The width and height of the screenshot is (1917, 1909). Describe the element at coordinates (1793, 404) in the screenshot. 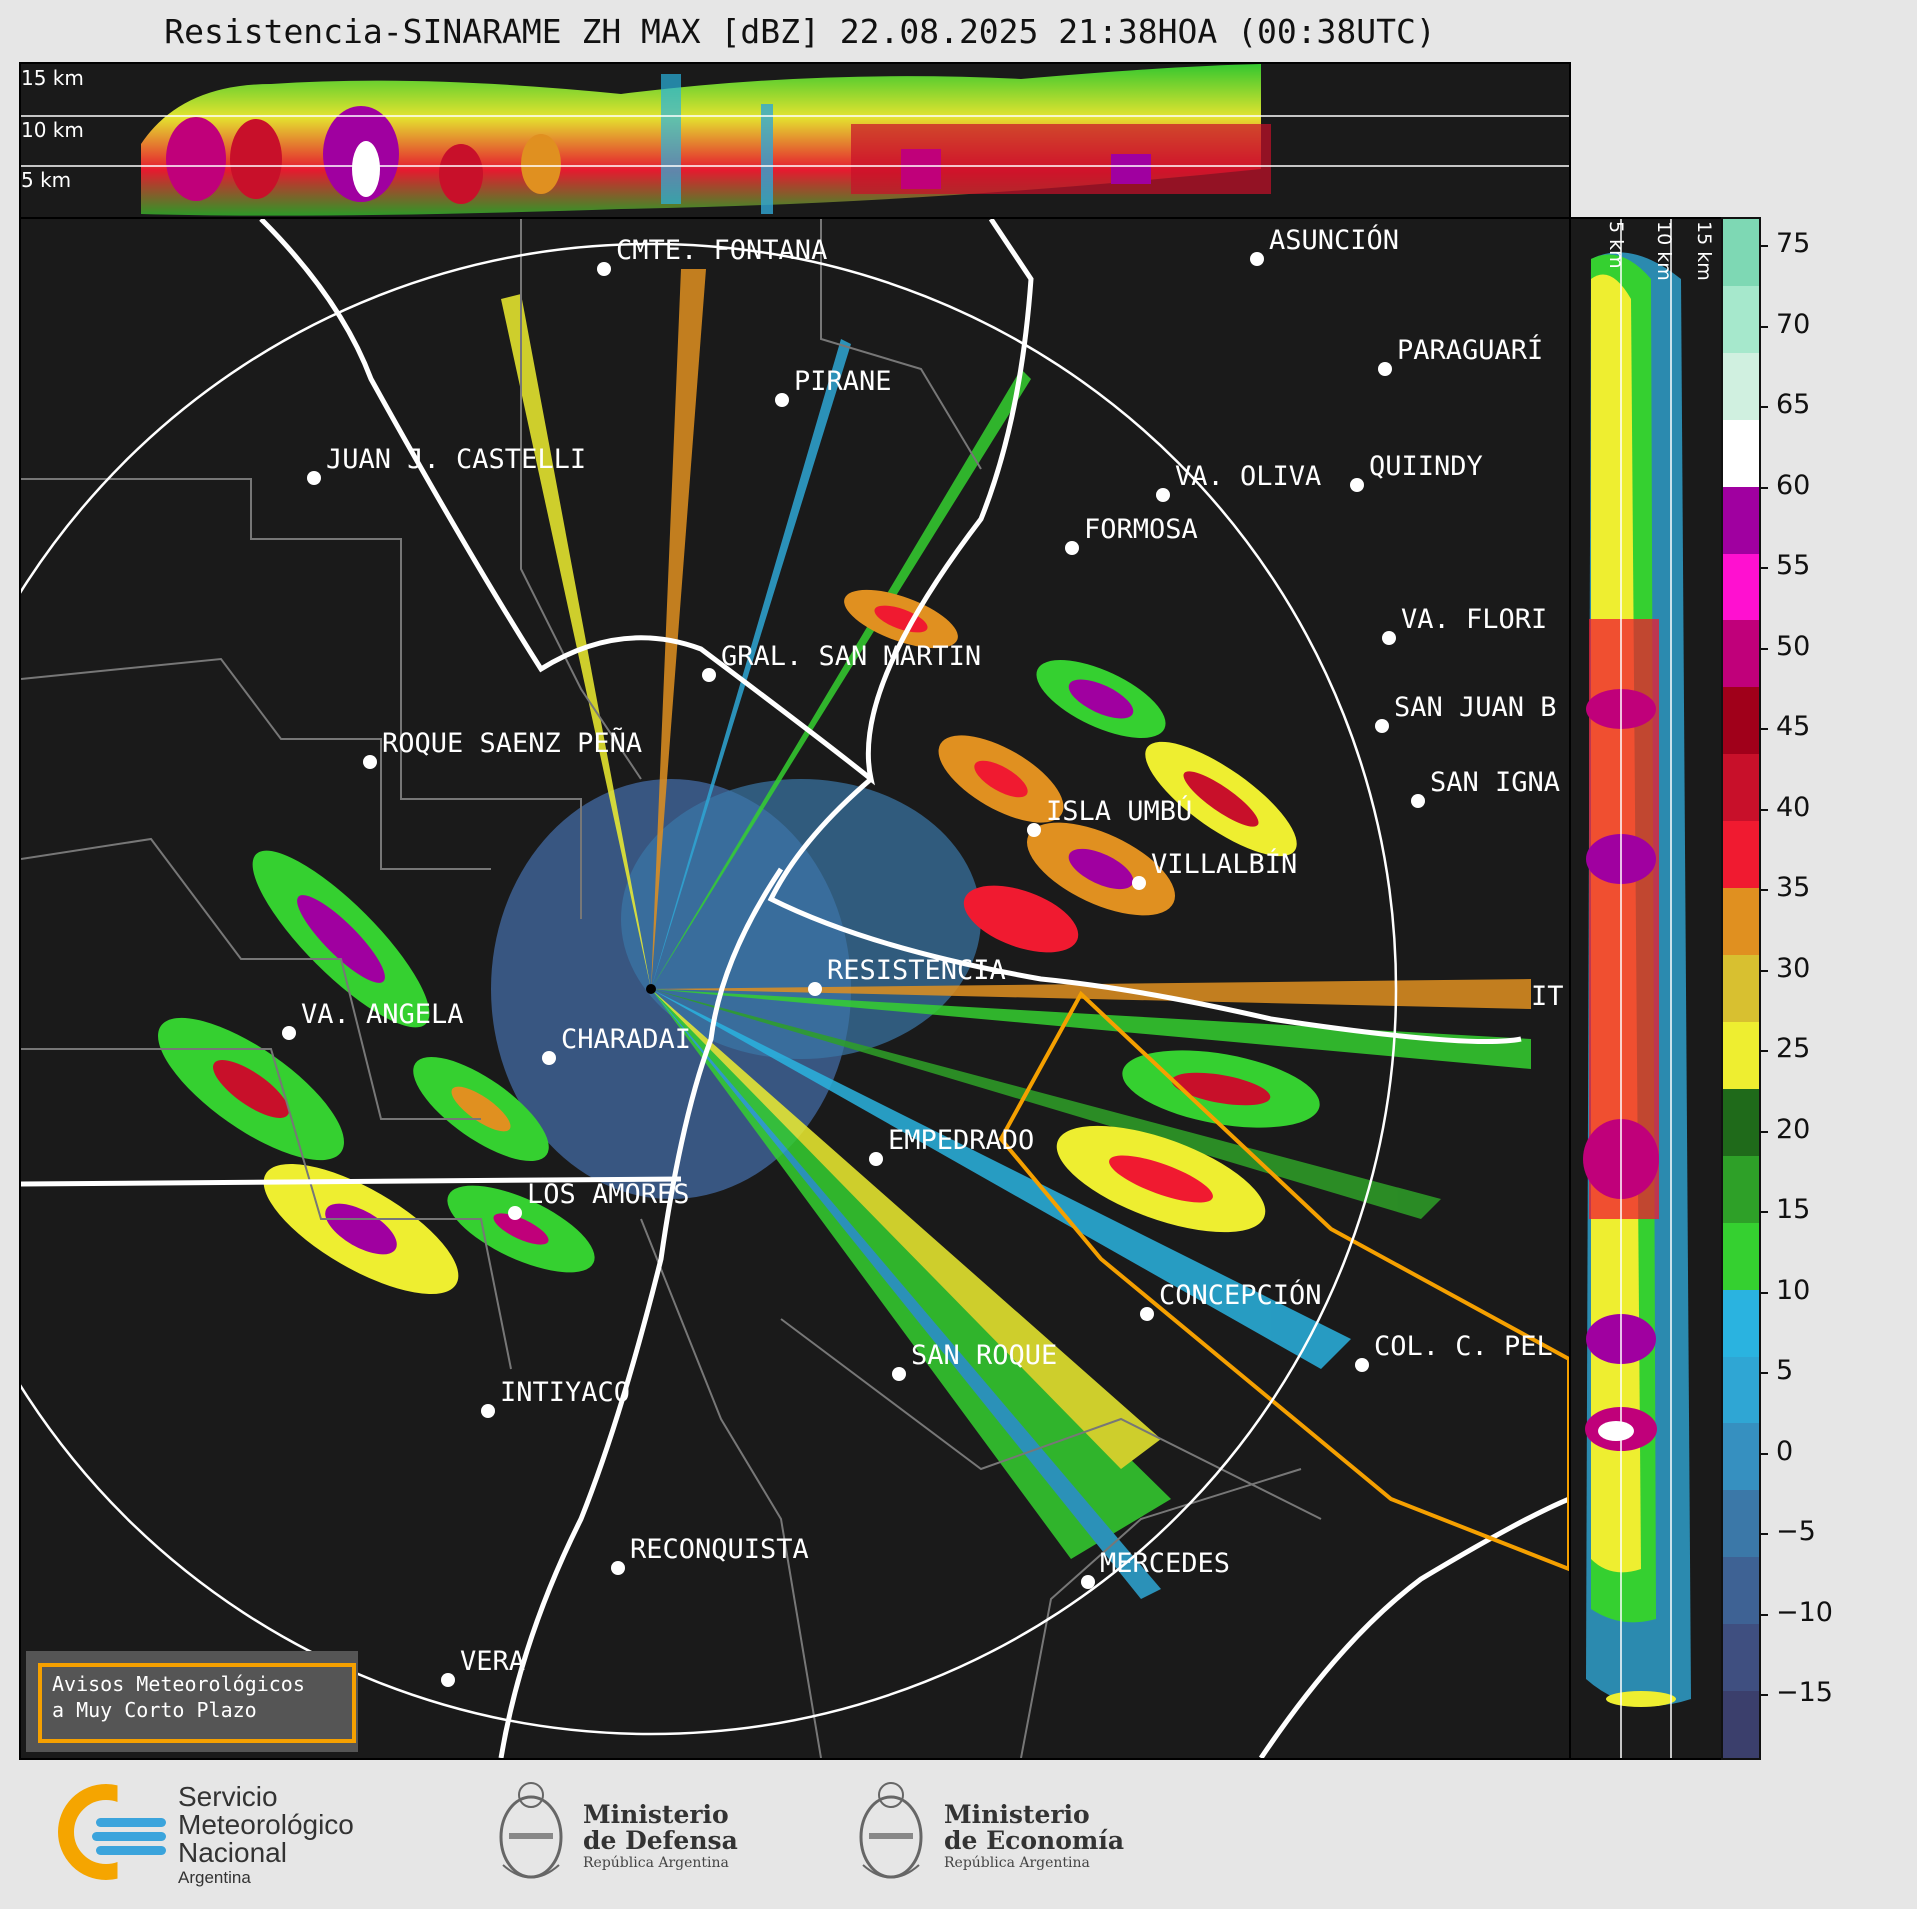

I see `colorbar-tick-label: 65` at that location.